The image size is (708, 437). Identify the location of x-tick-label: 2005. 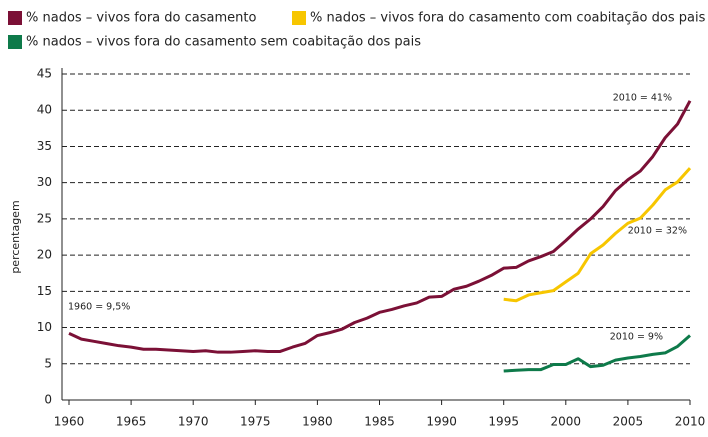
(628, 422).